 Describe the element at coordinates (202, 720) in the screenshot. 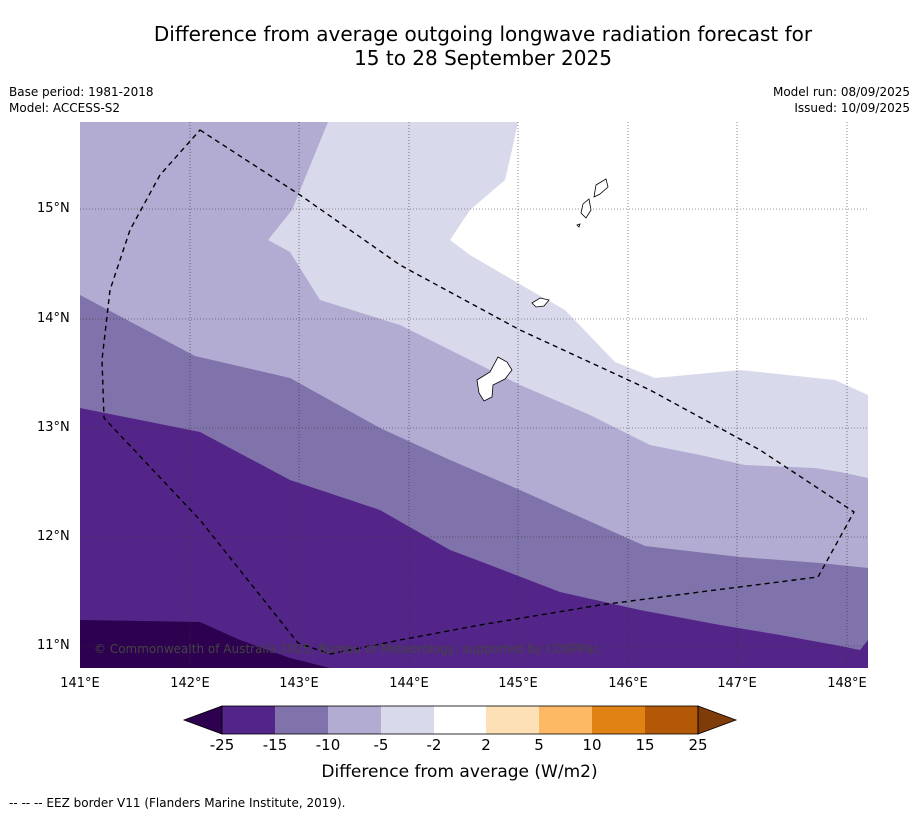

I see `colorbar-extend-low` at that location.